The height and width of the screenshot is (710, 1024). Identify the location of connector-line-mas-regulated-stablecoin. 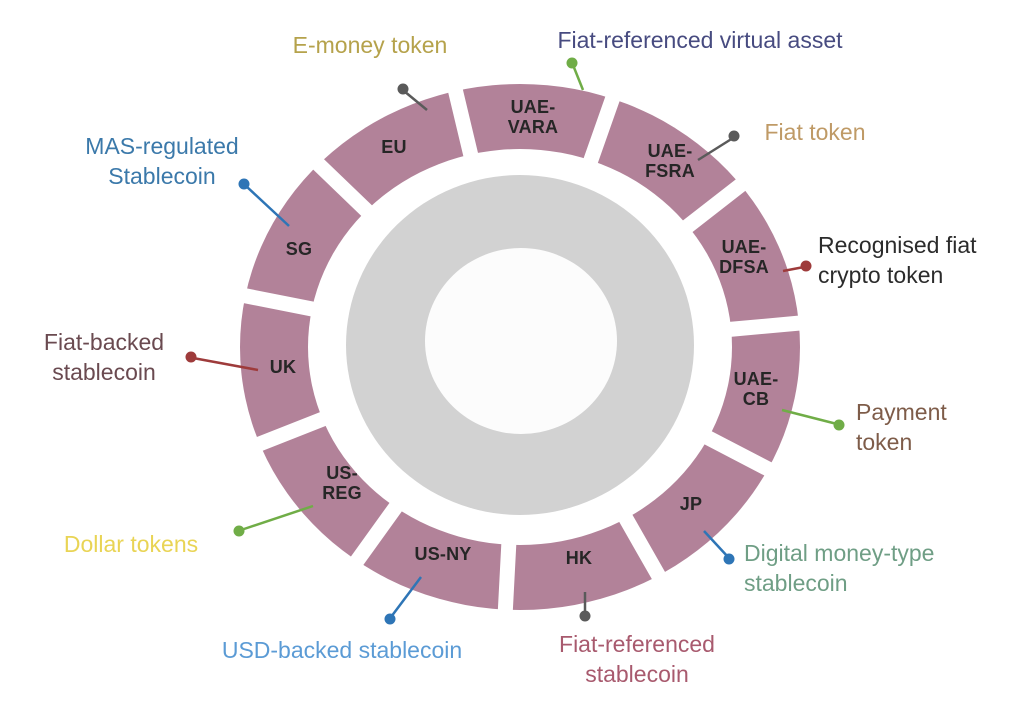
(267, 206).